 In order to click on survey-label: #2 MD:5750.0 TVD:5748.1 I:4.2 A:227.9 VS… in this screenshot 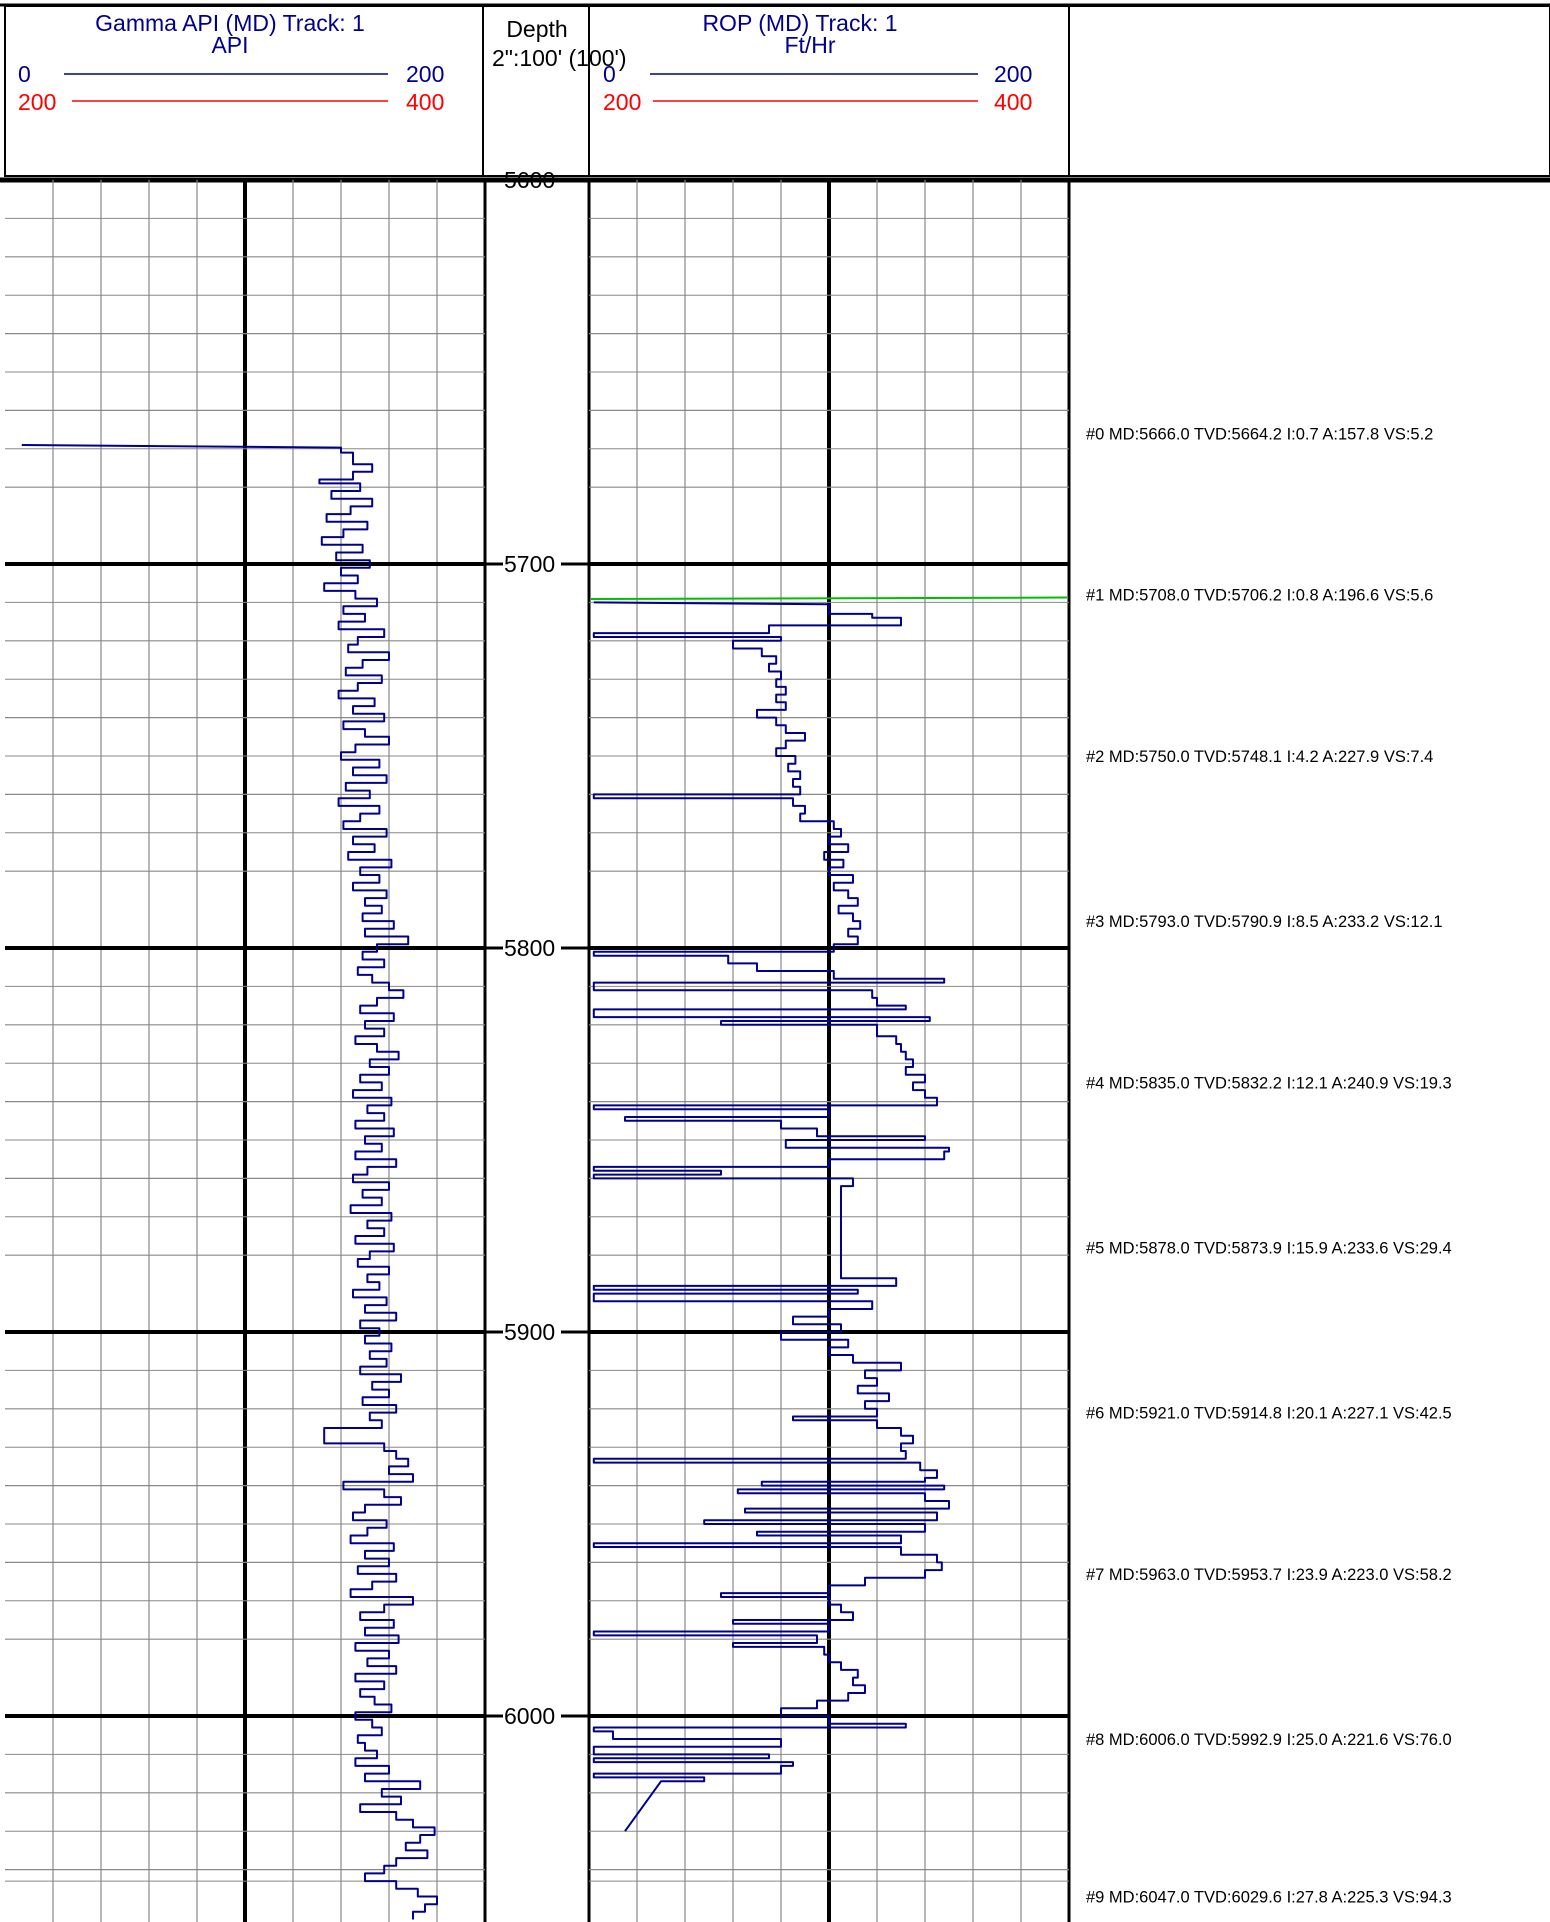, I will do `click(1259, 757)`.